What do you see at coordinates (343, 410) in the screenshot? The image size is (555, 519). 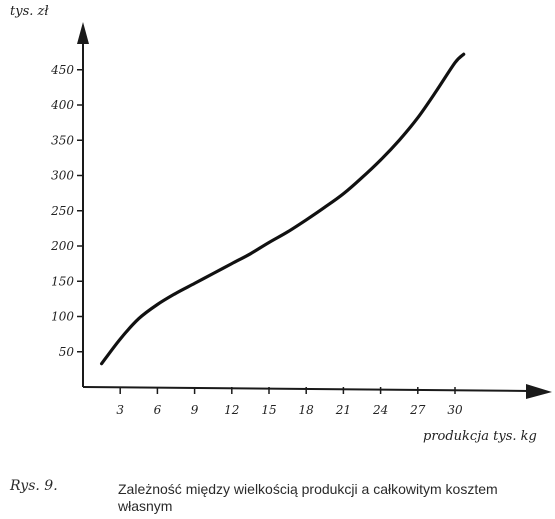 I see `x-tick-label: 21` at bounding box center [343, 410].